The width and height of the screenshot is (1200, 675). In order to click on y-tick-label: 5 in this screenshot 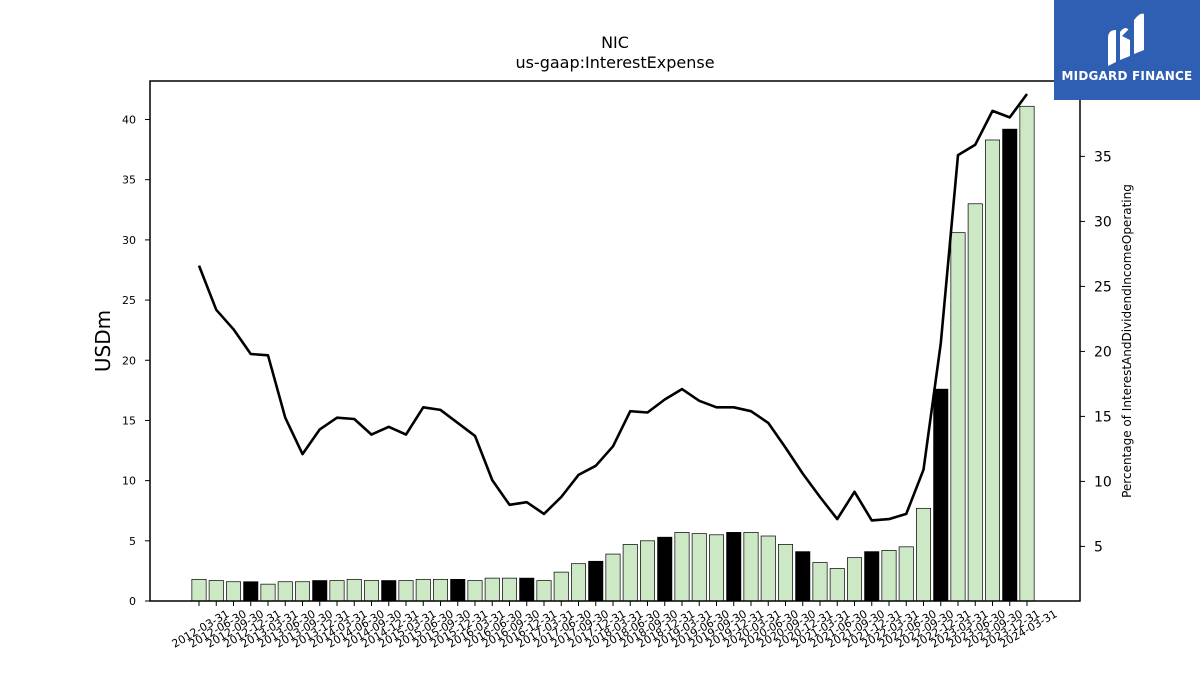, I will do `click(132, 541)`.